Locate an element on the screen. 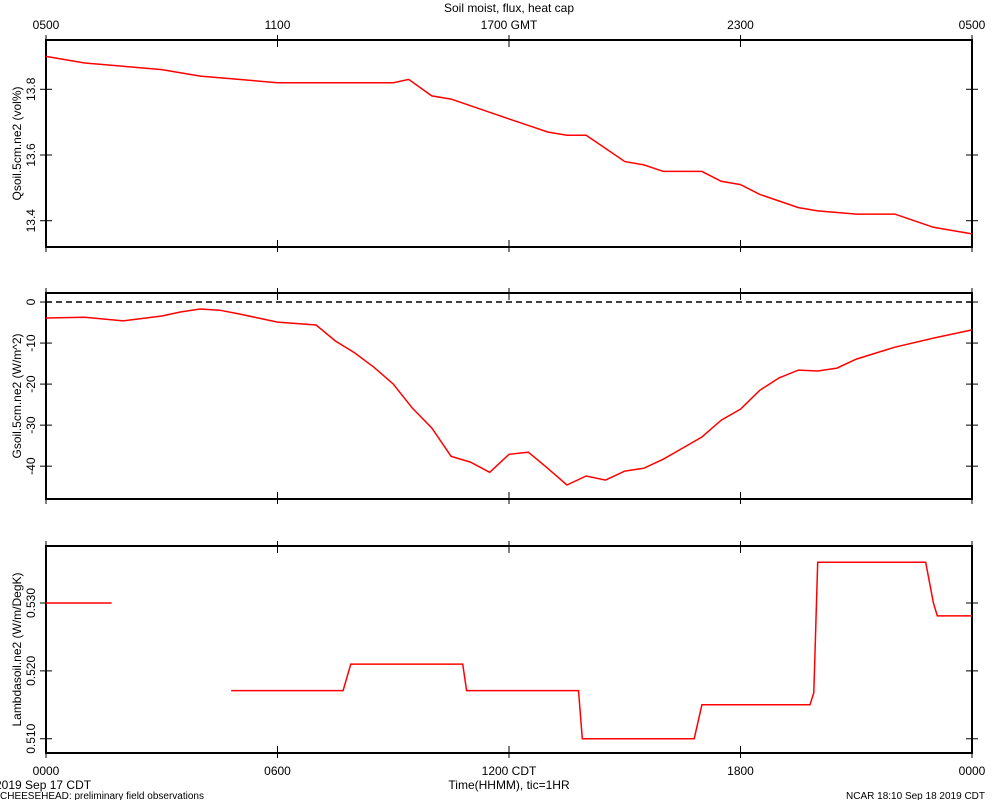  y-tick-label: -30 is located at coordinates (31, 425).